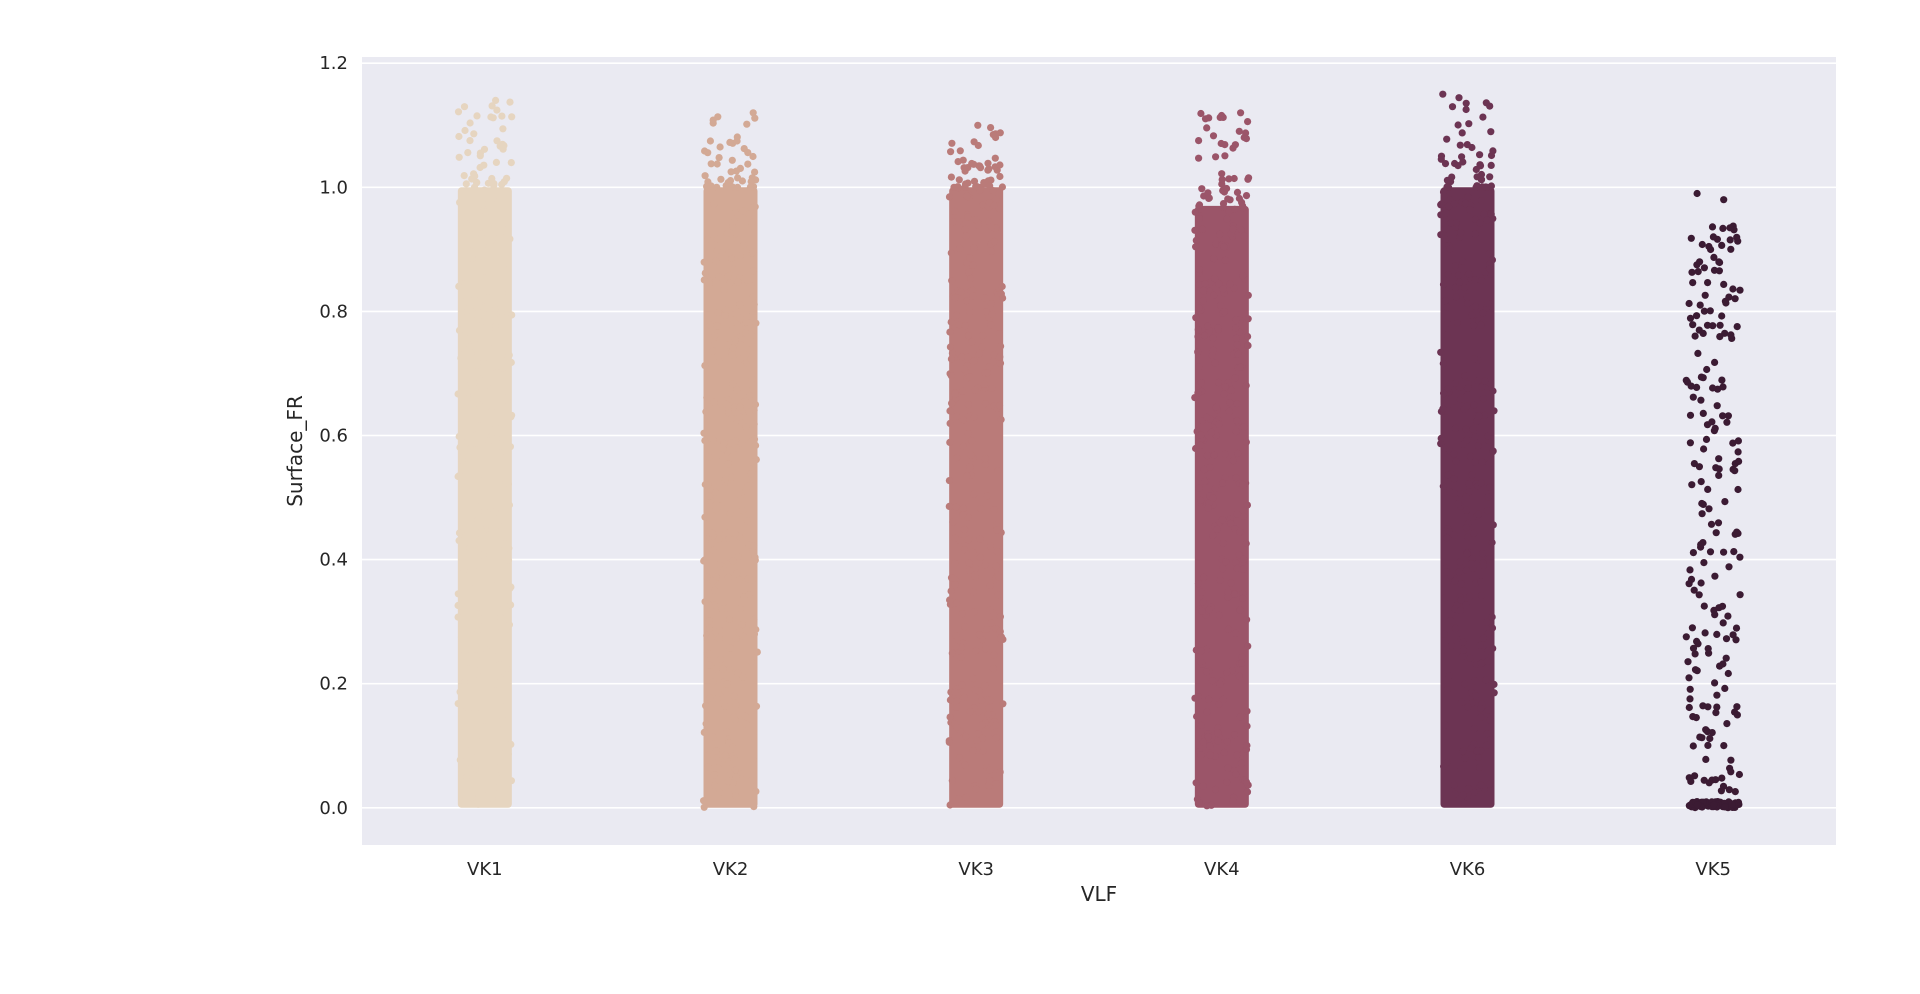 This screenshot has width=1920, height=994. What do you see at coordinates (976, 869) in the screenshot?
I see `x-tick-label: VK3` at bounding box center [976, 869].